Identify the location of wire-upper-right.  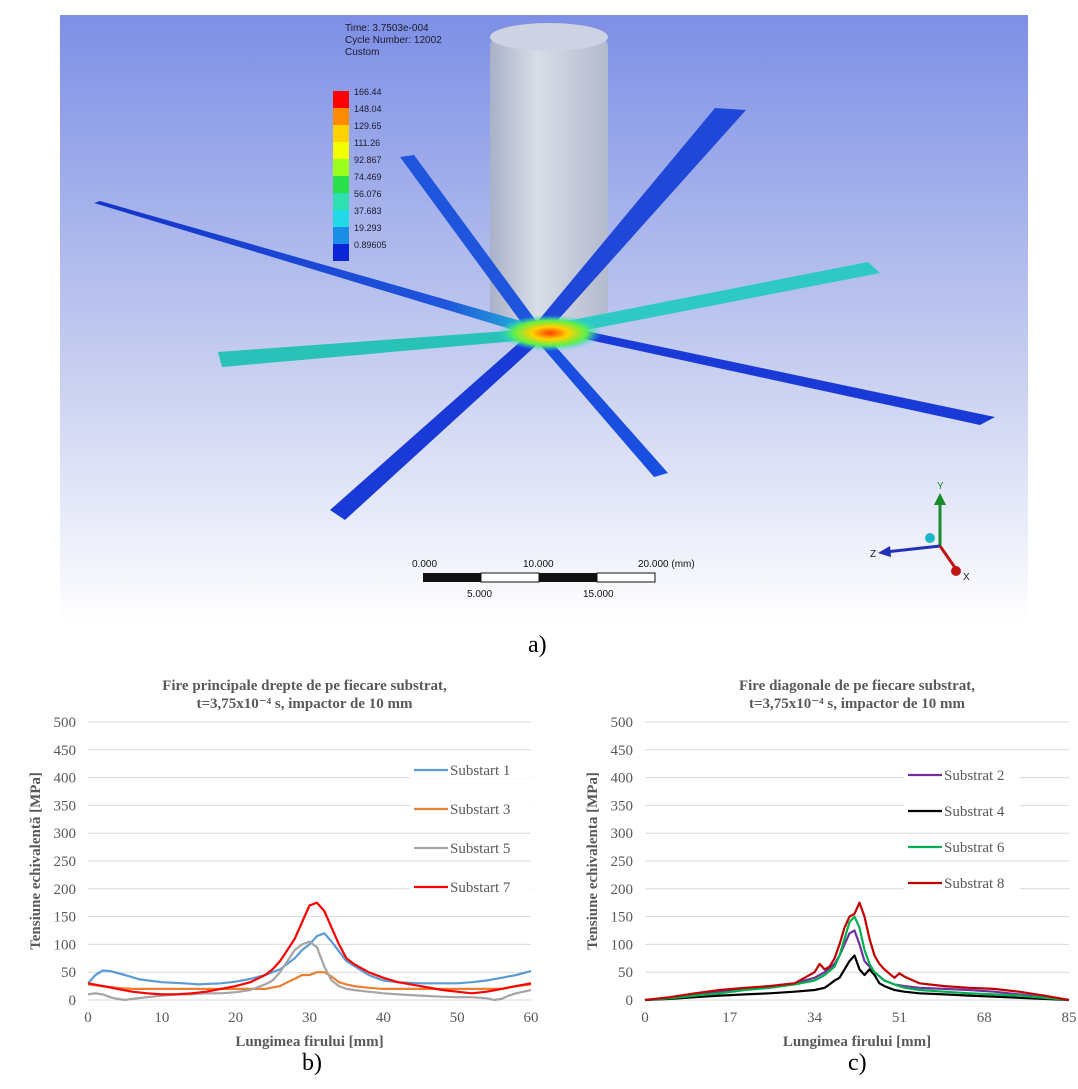
(637, 224).